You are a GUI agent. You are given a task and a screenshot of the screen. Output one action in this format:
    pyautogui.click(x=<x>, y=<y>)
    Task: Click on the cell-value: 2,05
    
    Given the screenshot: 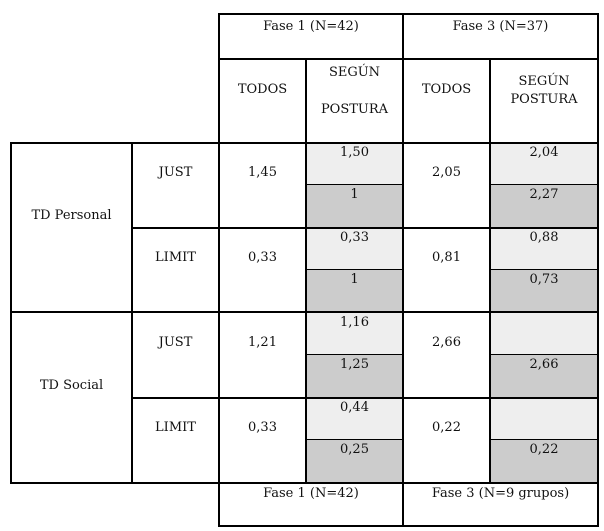 What is the action you would take?
    pyautogui.click(x=446, y=172)
    